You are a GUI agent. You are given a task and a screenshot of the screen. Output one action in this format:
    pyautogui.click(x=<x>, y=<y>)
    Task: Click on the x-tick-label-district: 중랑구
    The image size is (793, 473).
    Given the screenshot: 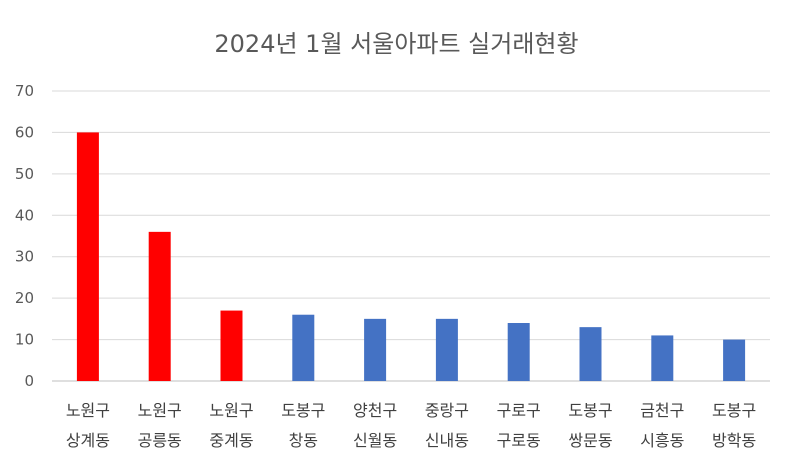 What is the action you would take?
    pyautogui.click(x=447, y=410)
    